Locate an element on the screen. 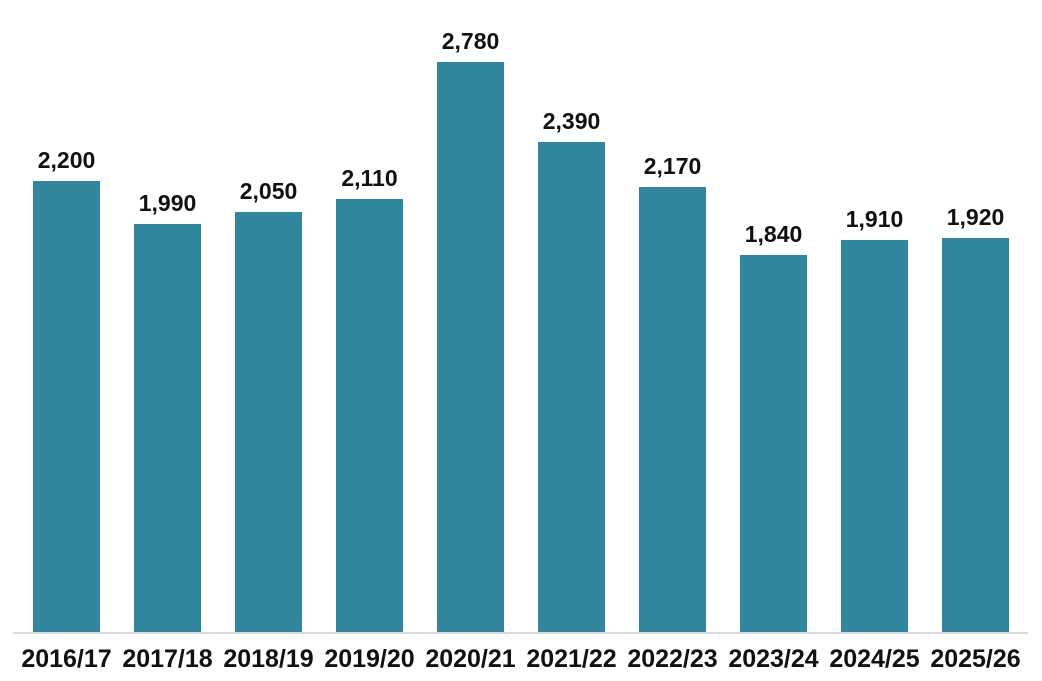  x-axis-tick-label: 2020/21 is located at coordinates (470, 659).